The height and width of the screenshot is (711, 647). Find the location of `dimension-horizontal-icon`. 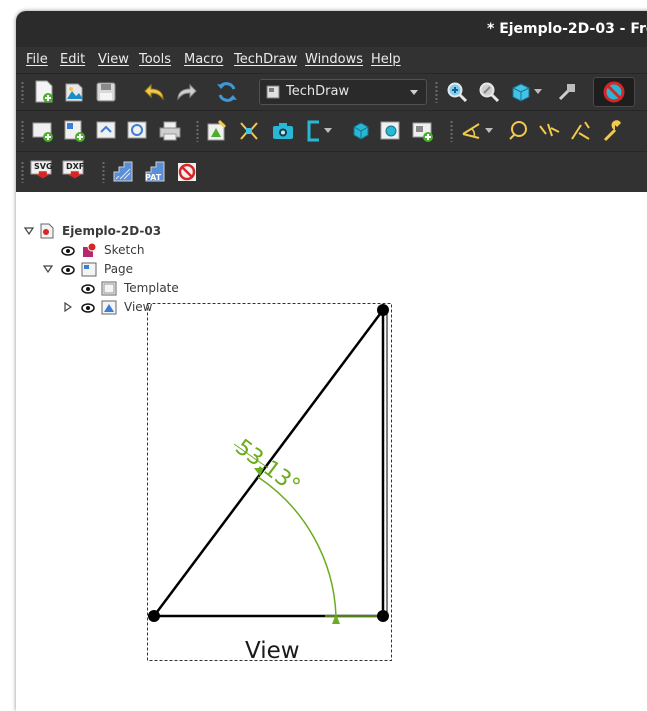

dimension-horizontal-icon is located at coordinates (549, 131).